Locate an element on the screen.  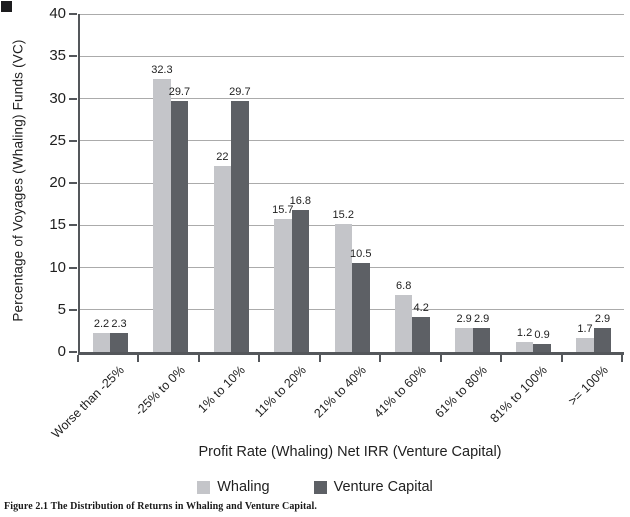
legend: Whaling Venture Capital is located at coordinates (315, 487).